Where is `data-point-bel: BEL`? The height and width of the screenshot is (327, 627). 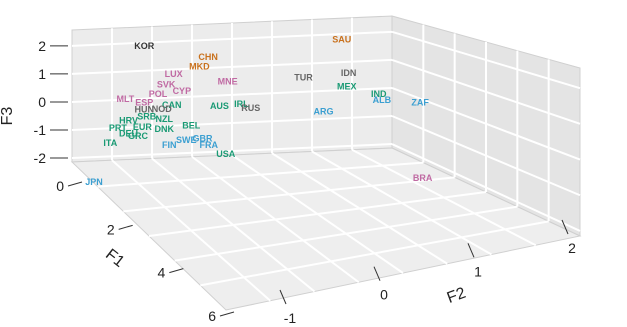 data-point-bel: BEL is located at coordinates (191, 126).